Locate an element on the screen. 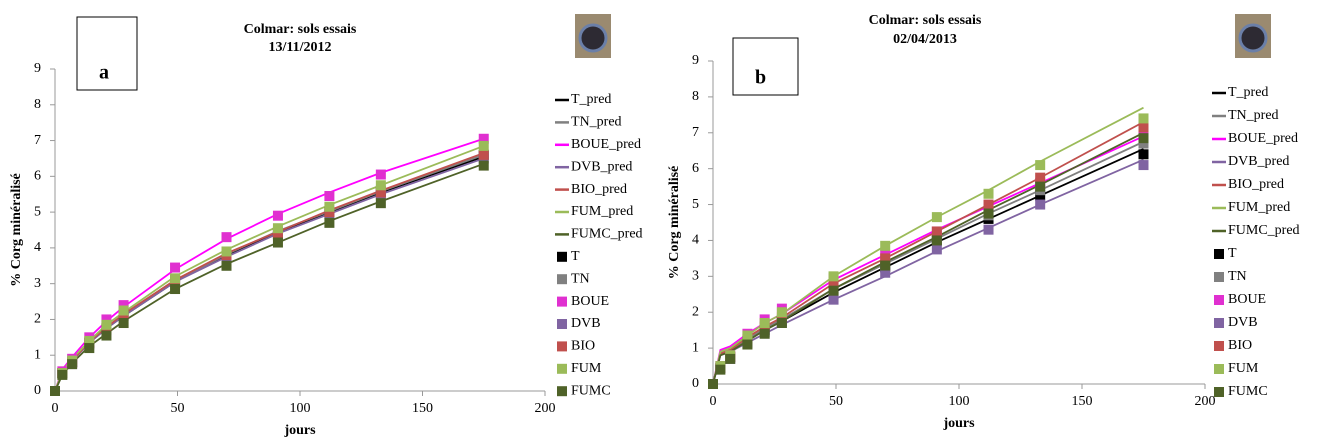  chart-subtitle: 02/04/2013 is located at coordinates (925, 39).